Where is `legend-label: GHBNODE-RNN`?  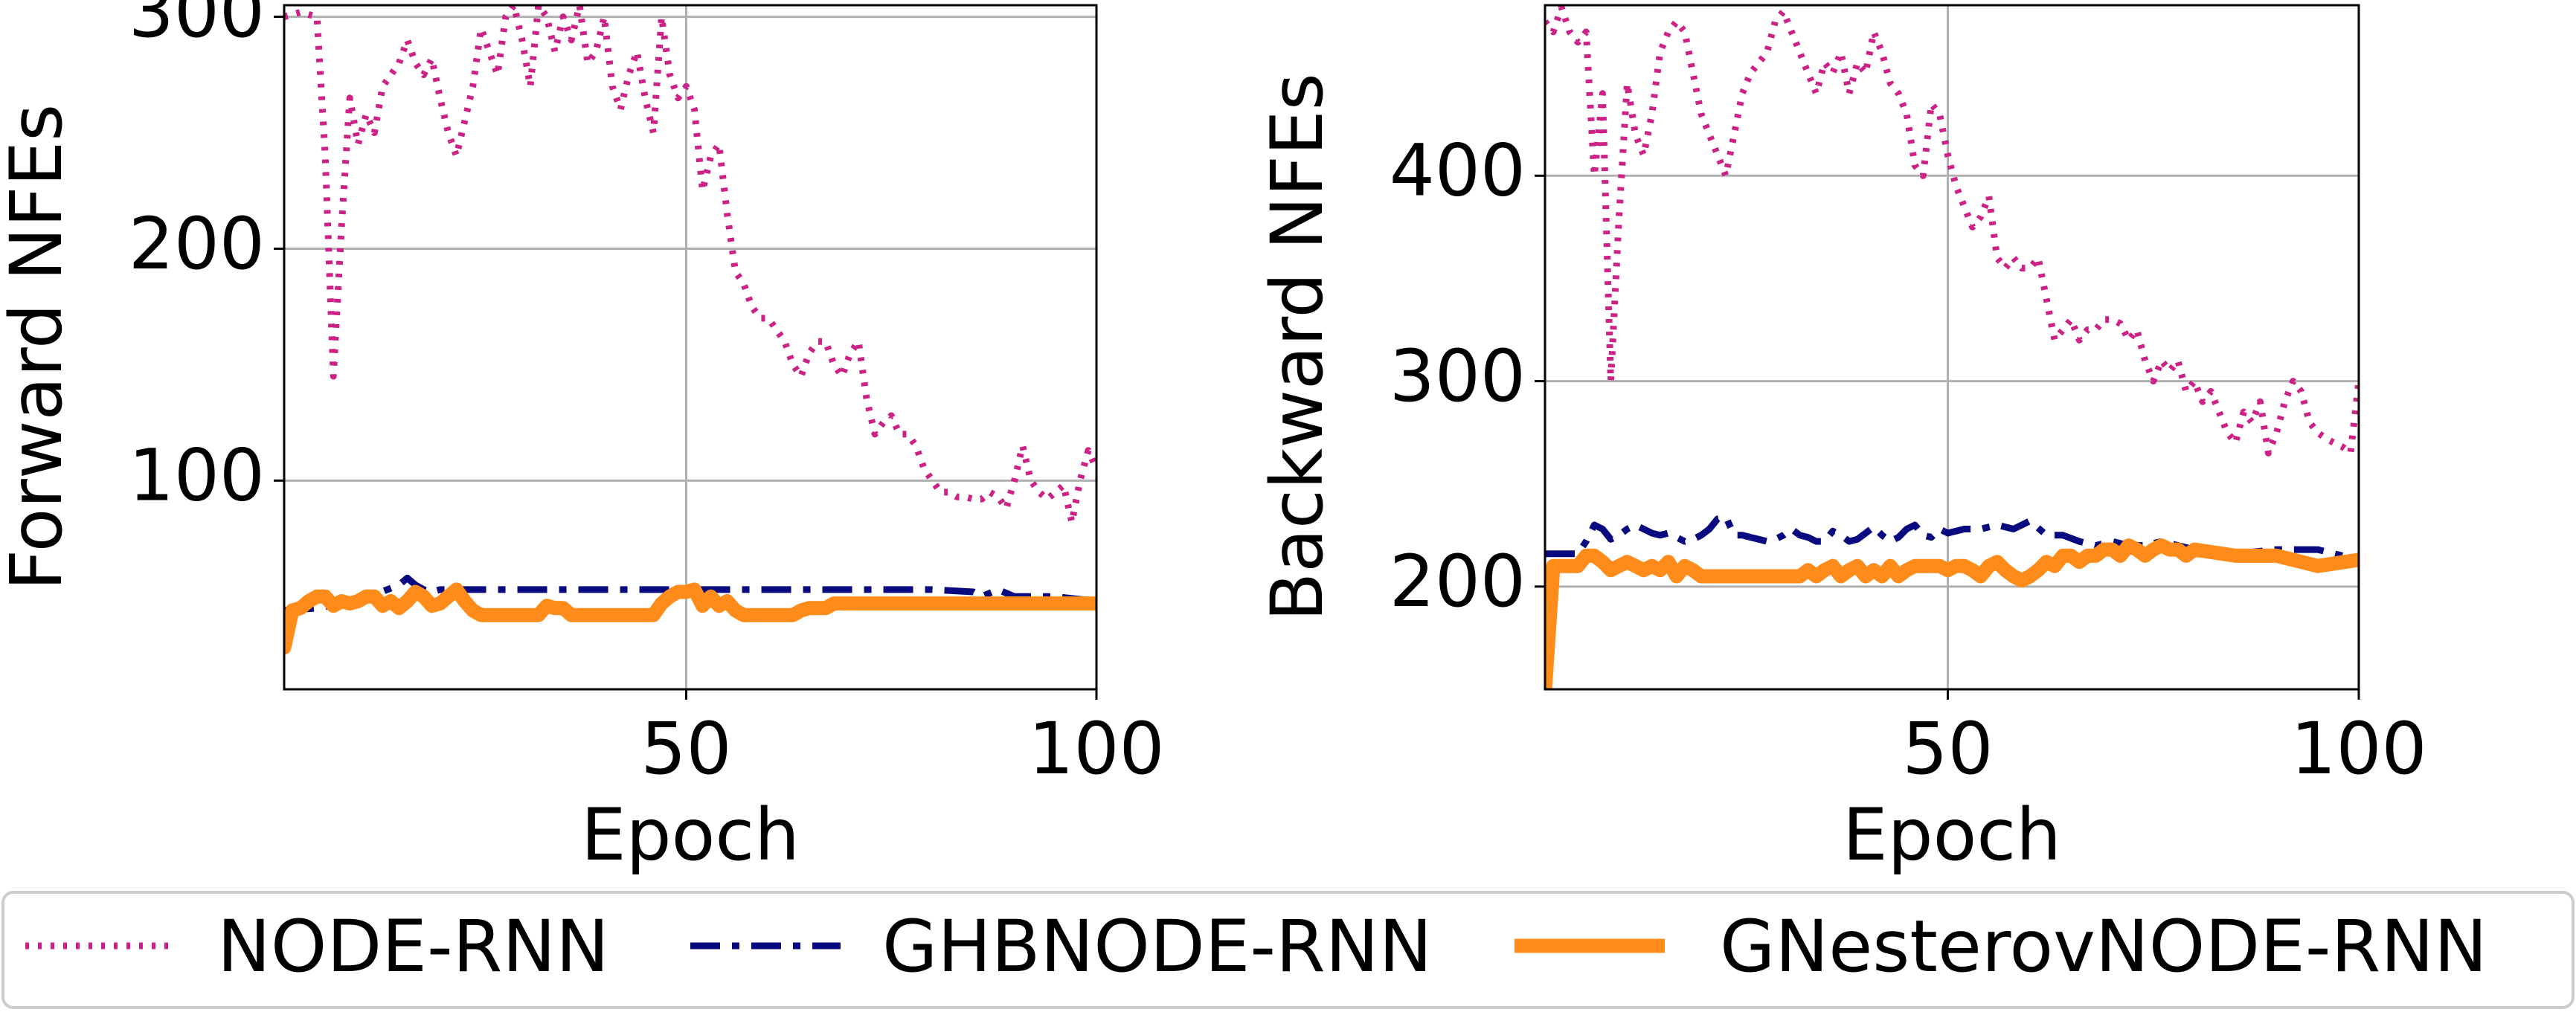 legend-label: GHBNODE-RNN is located at coordinates (1157, 946).